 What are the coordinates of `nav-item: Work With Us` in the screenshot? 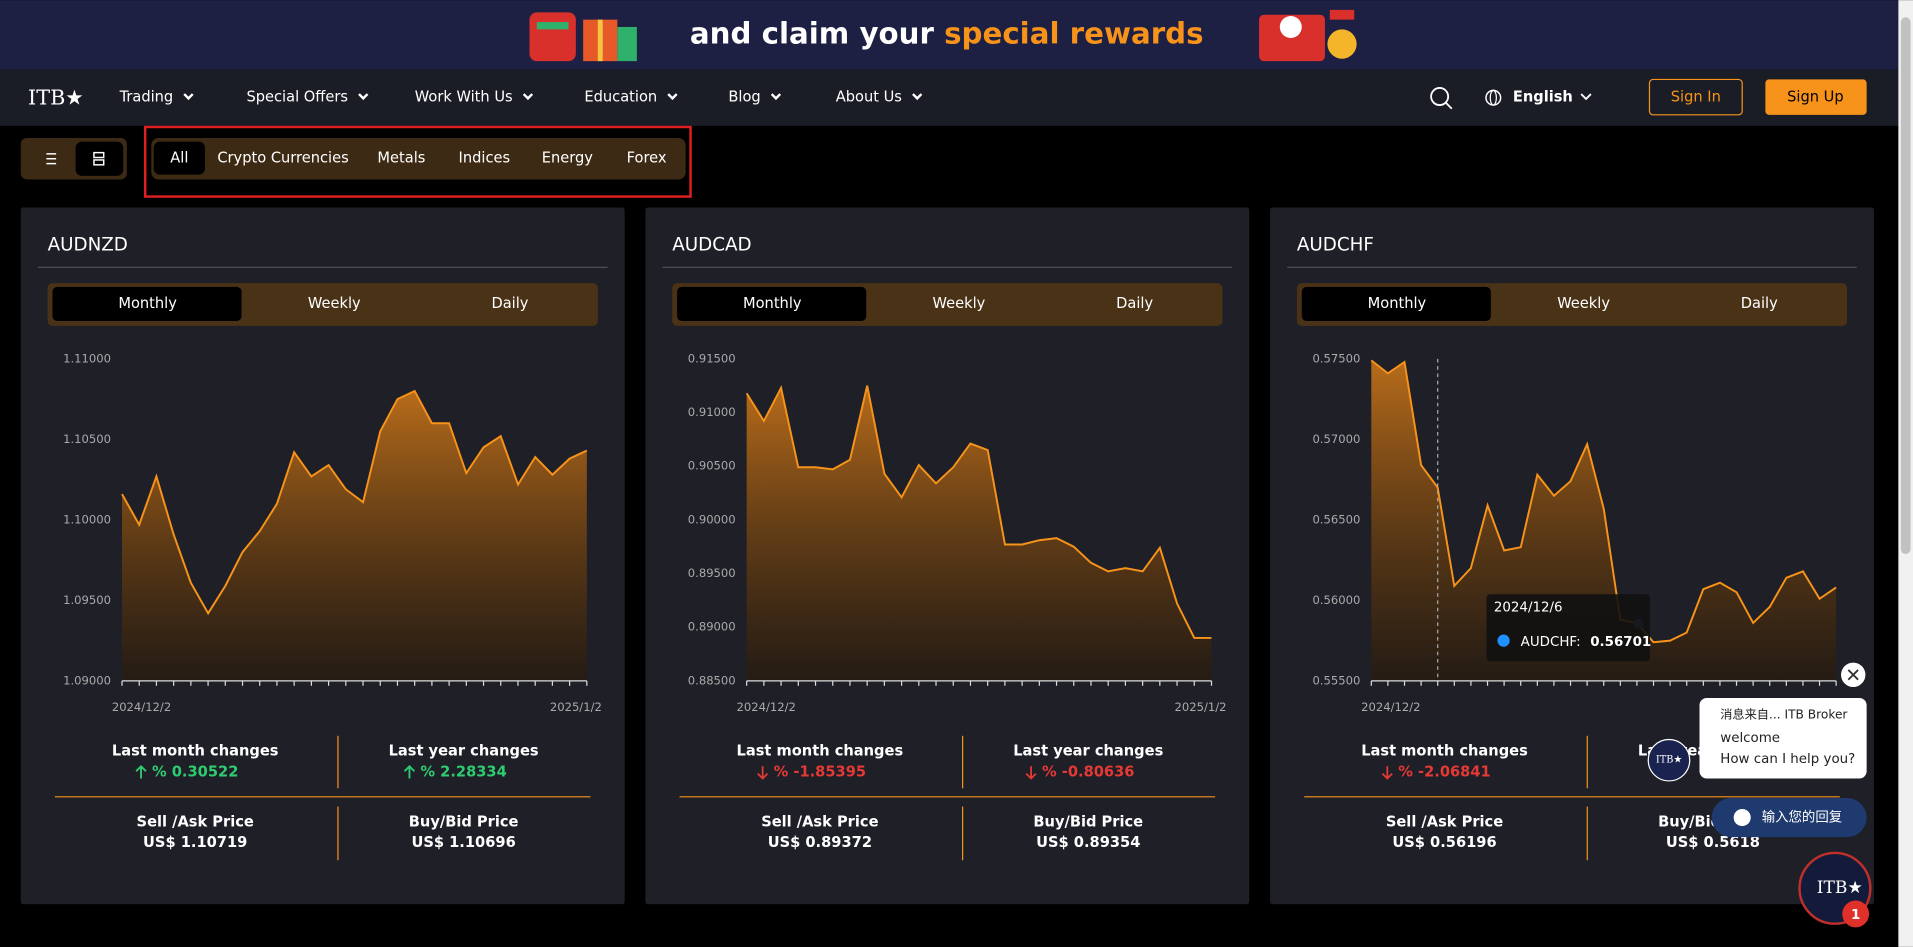 It's located at (464, 97).